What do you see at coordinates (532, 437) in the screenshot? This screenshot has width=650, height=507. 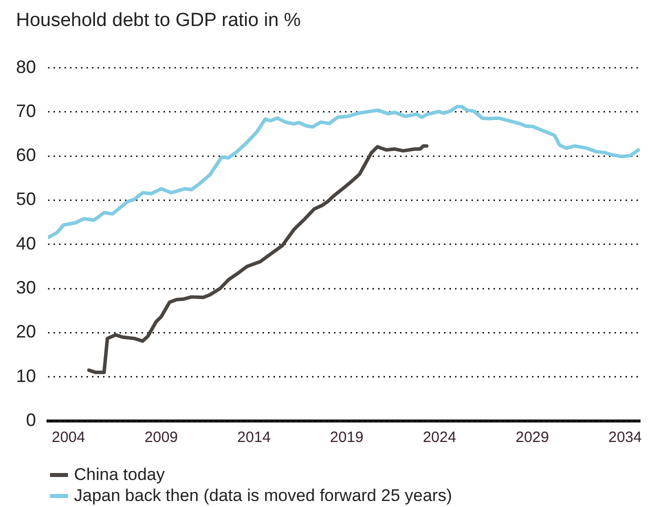 I see `x-tick-label: 2029` at bounding box center [532, 437].